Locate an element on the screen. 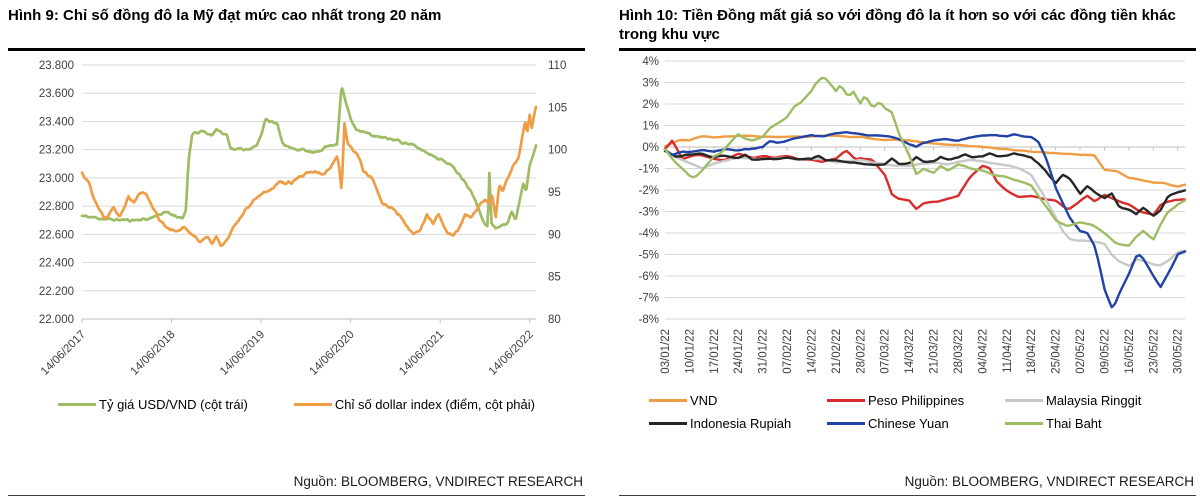 The height and width of the screenshot is (496, 1200). svg-text: 3% is located at coordinates (650, 84).